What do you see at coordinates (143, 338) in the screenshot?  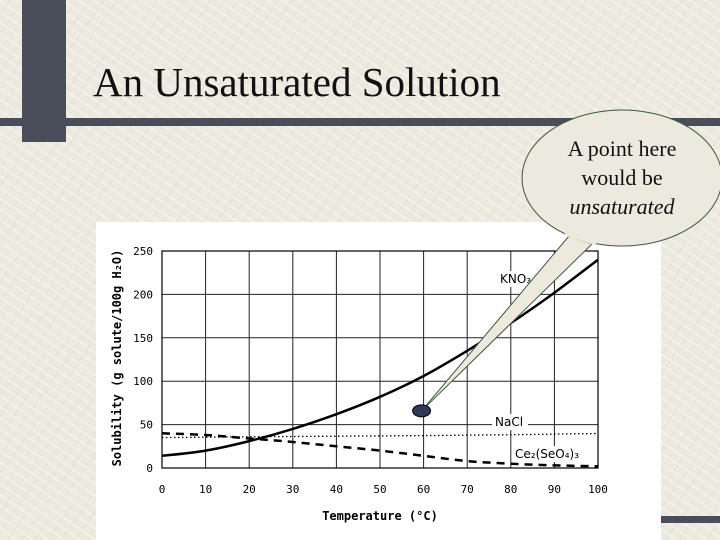 I see `y-tick-label: 150` at bounding box center [143, 338].